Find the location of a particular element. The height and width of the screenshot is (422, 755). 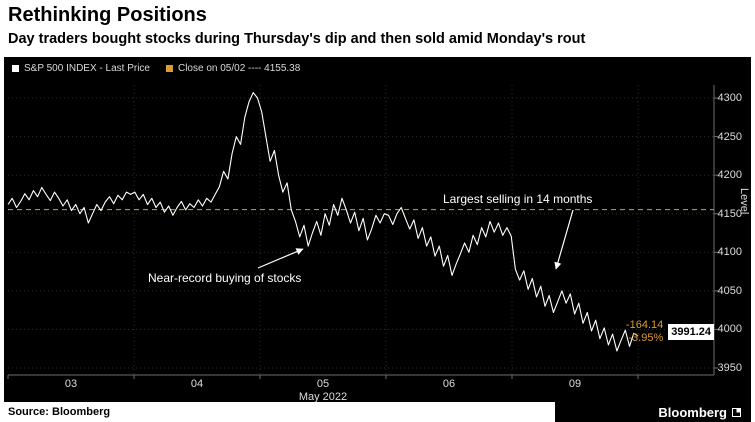

y-axis-tick: 4100 is located at coordinates (729, 252).